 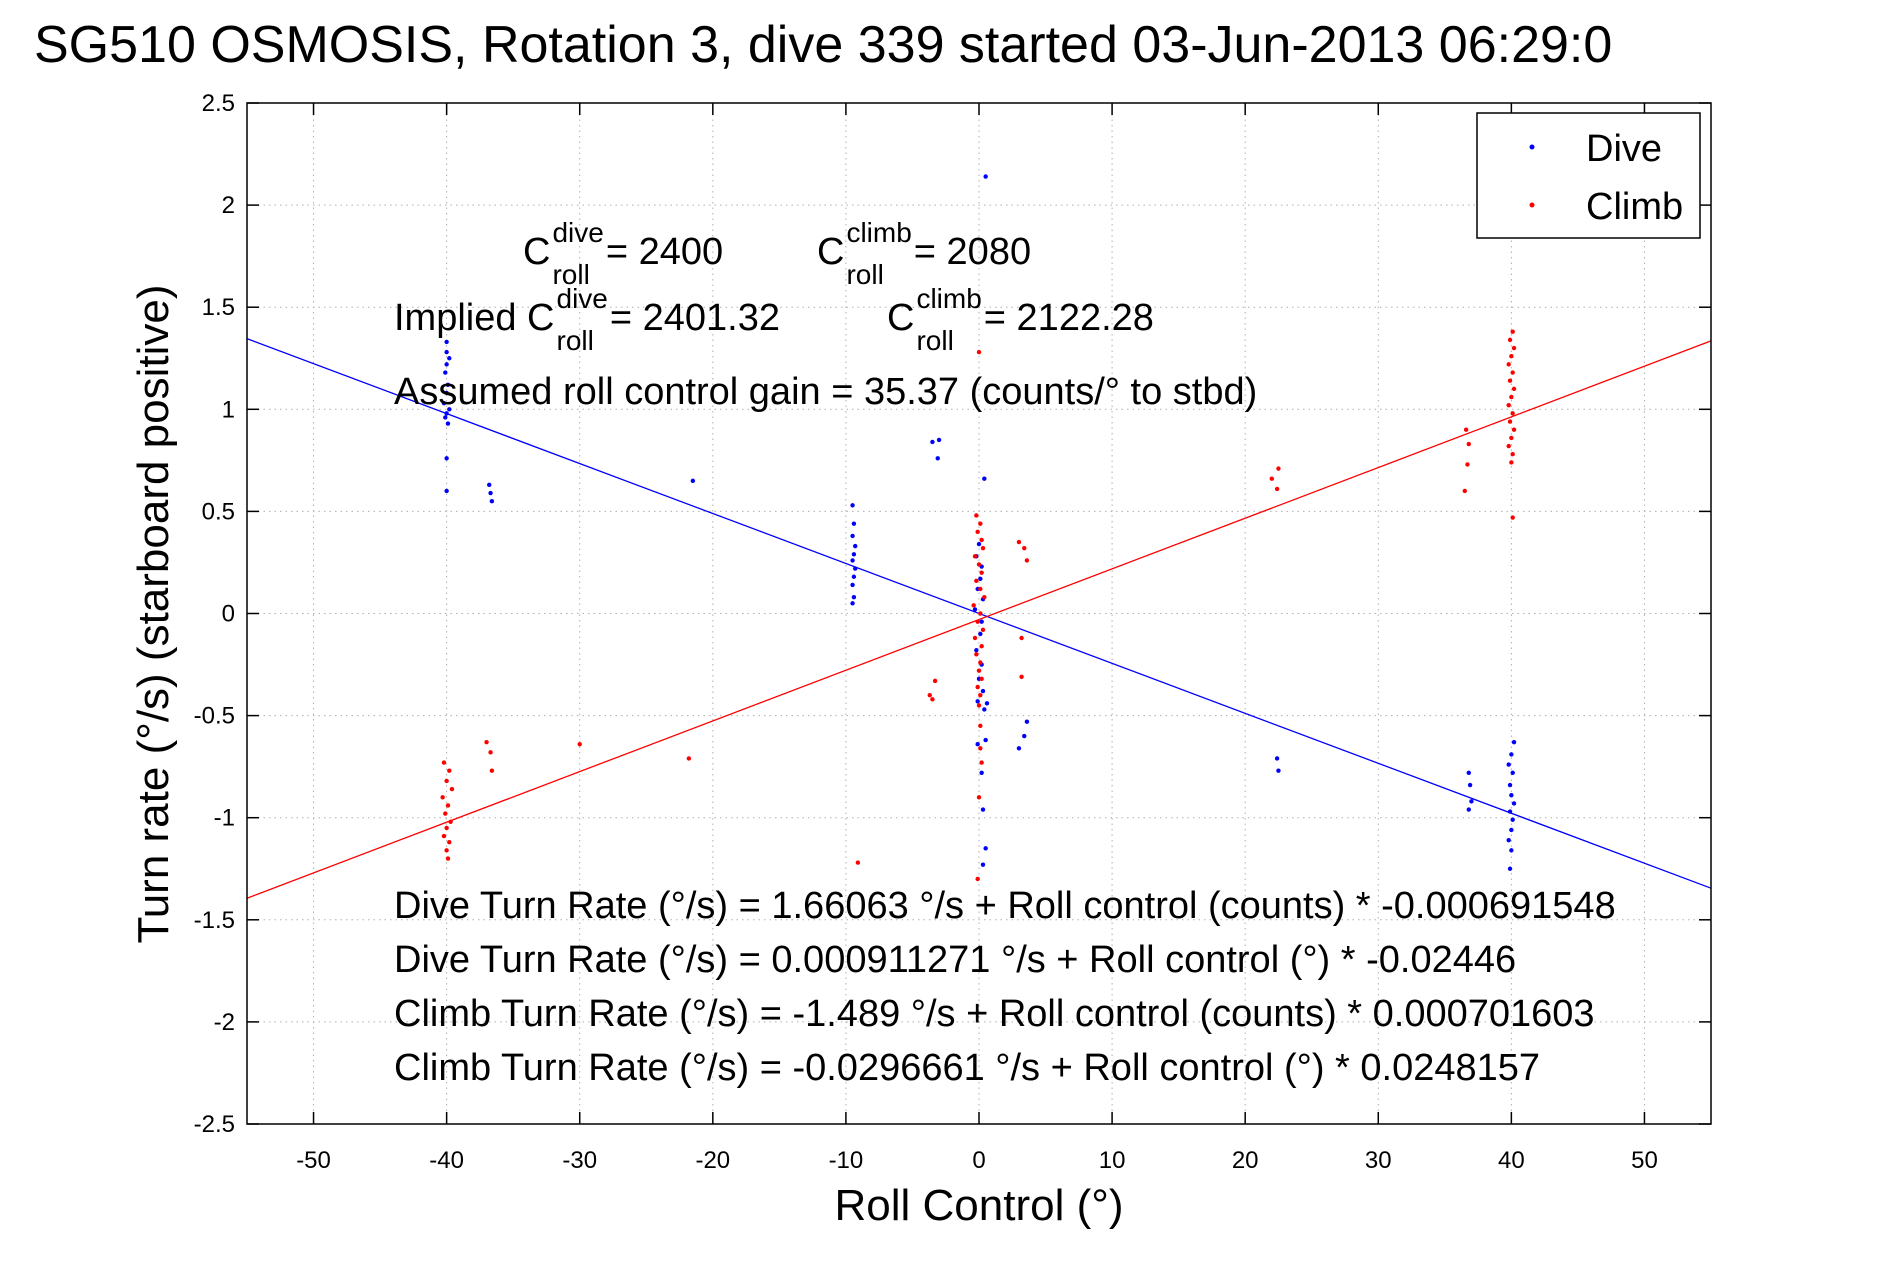 I want to click on legend-box, so click(x=1588, y=175).